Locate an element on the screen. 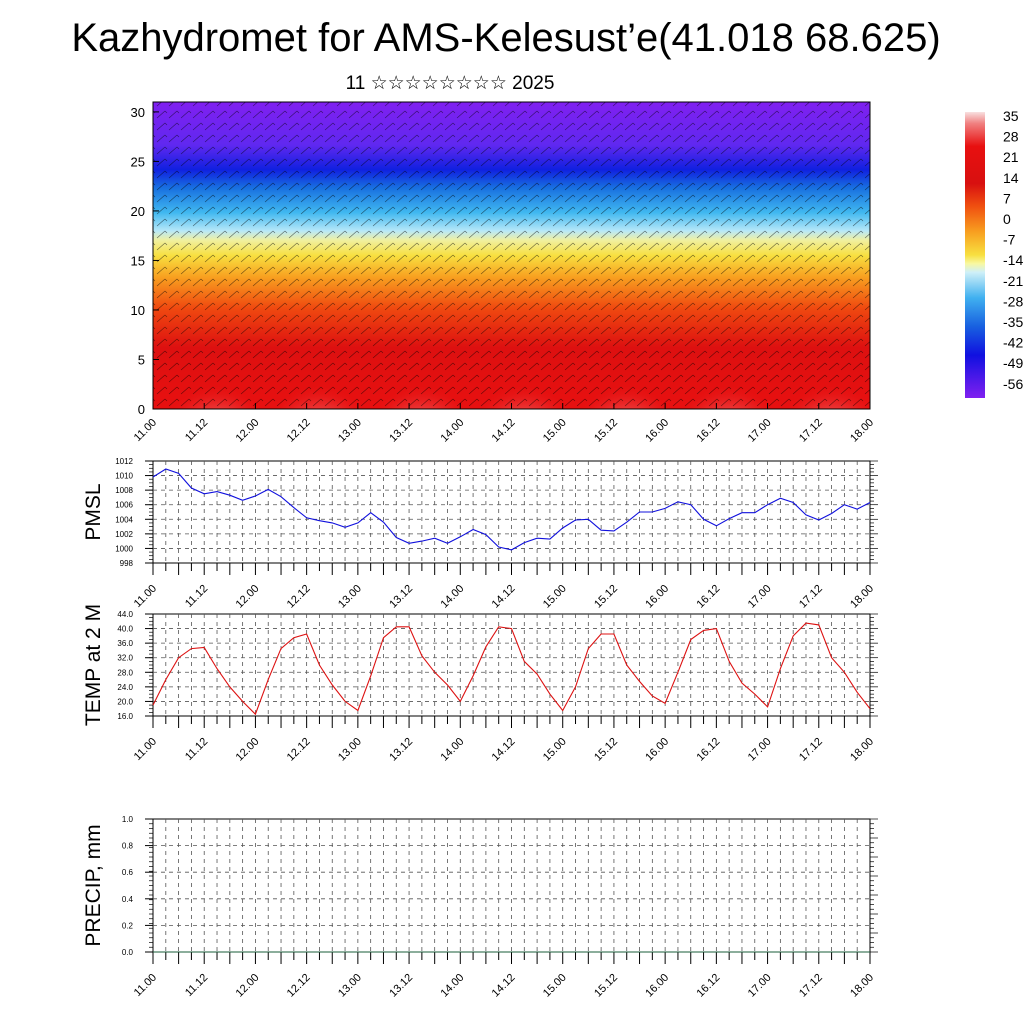 Image resolution: width=1024 pixels, height=1024 pixels. cross-section-x-tick: 17.00 is located at coordinates (760, 431).